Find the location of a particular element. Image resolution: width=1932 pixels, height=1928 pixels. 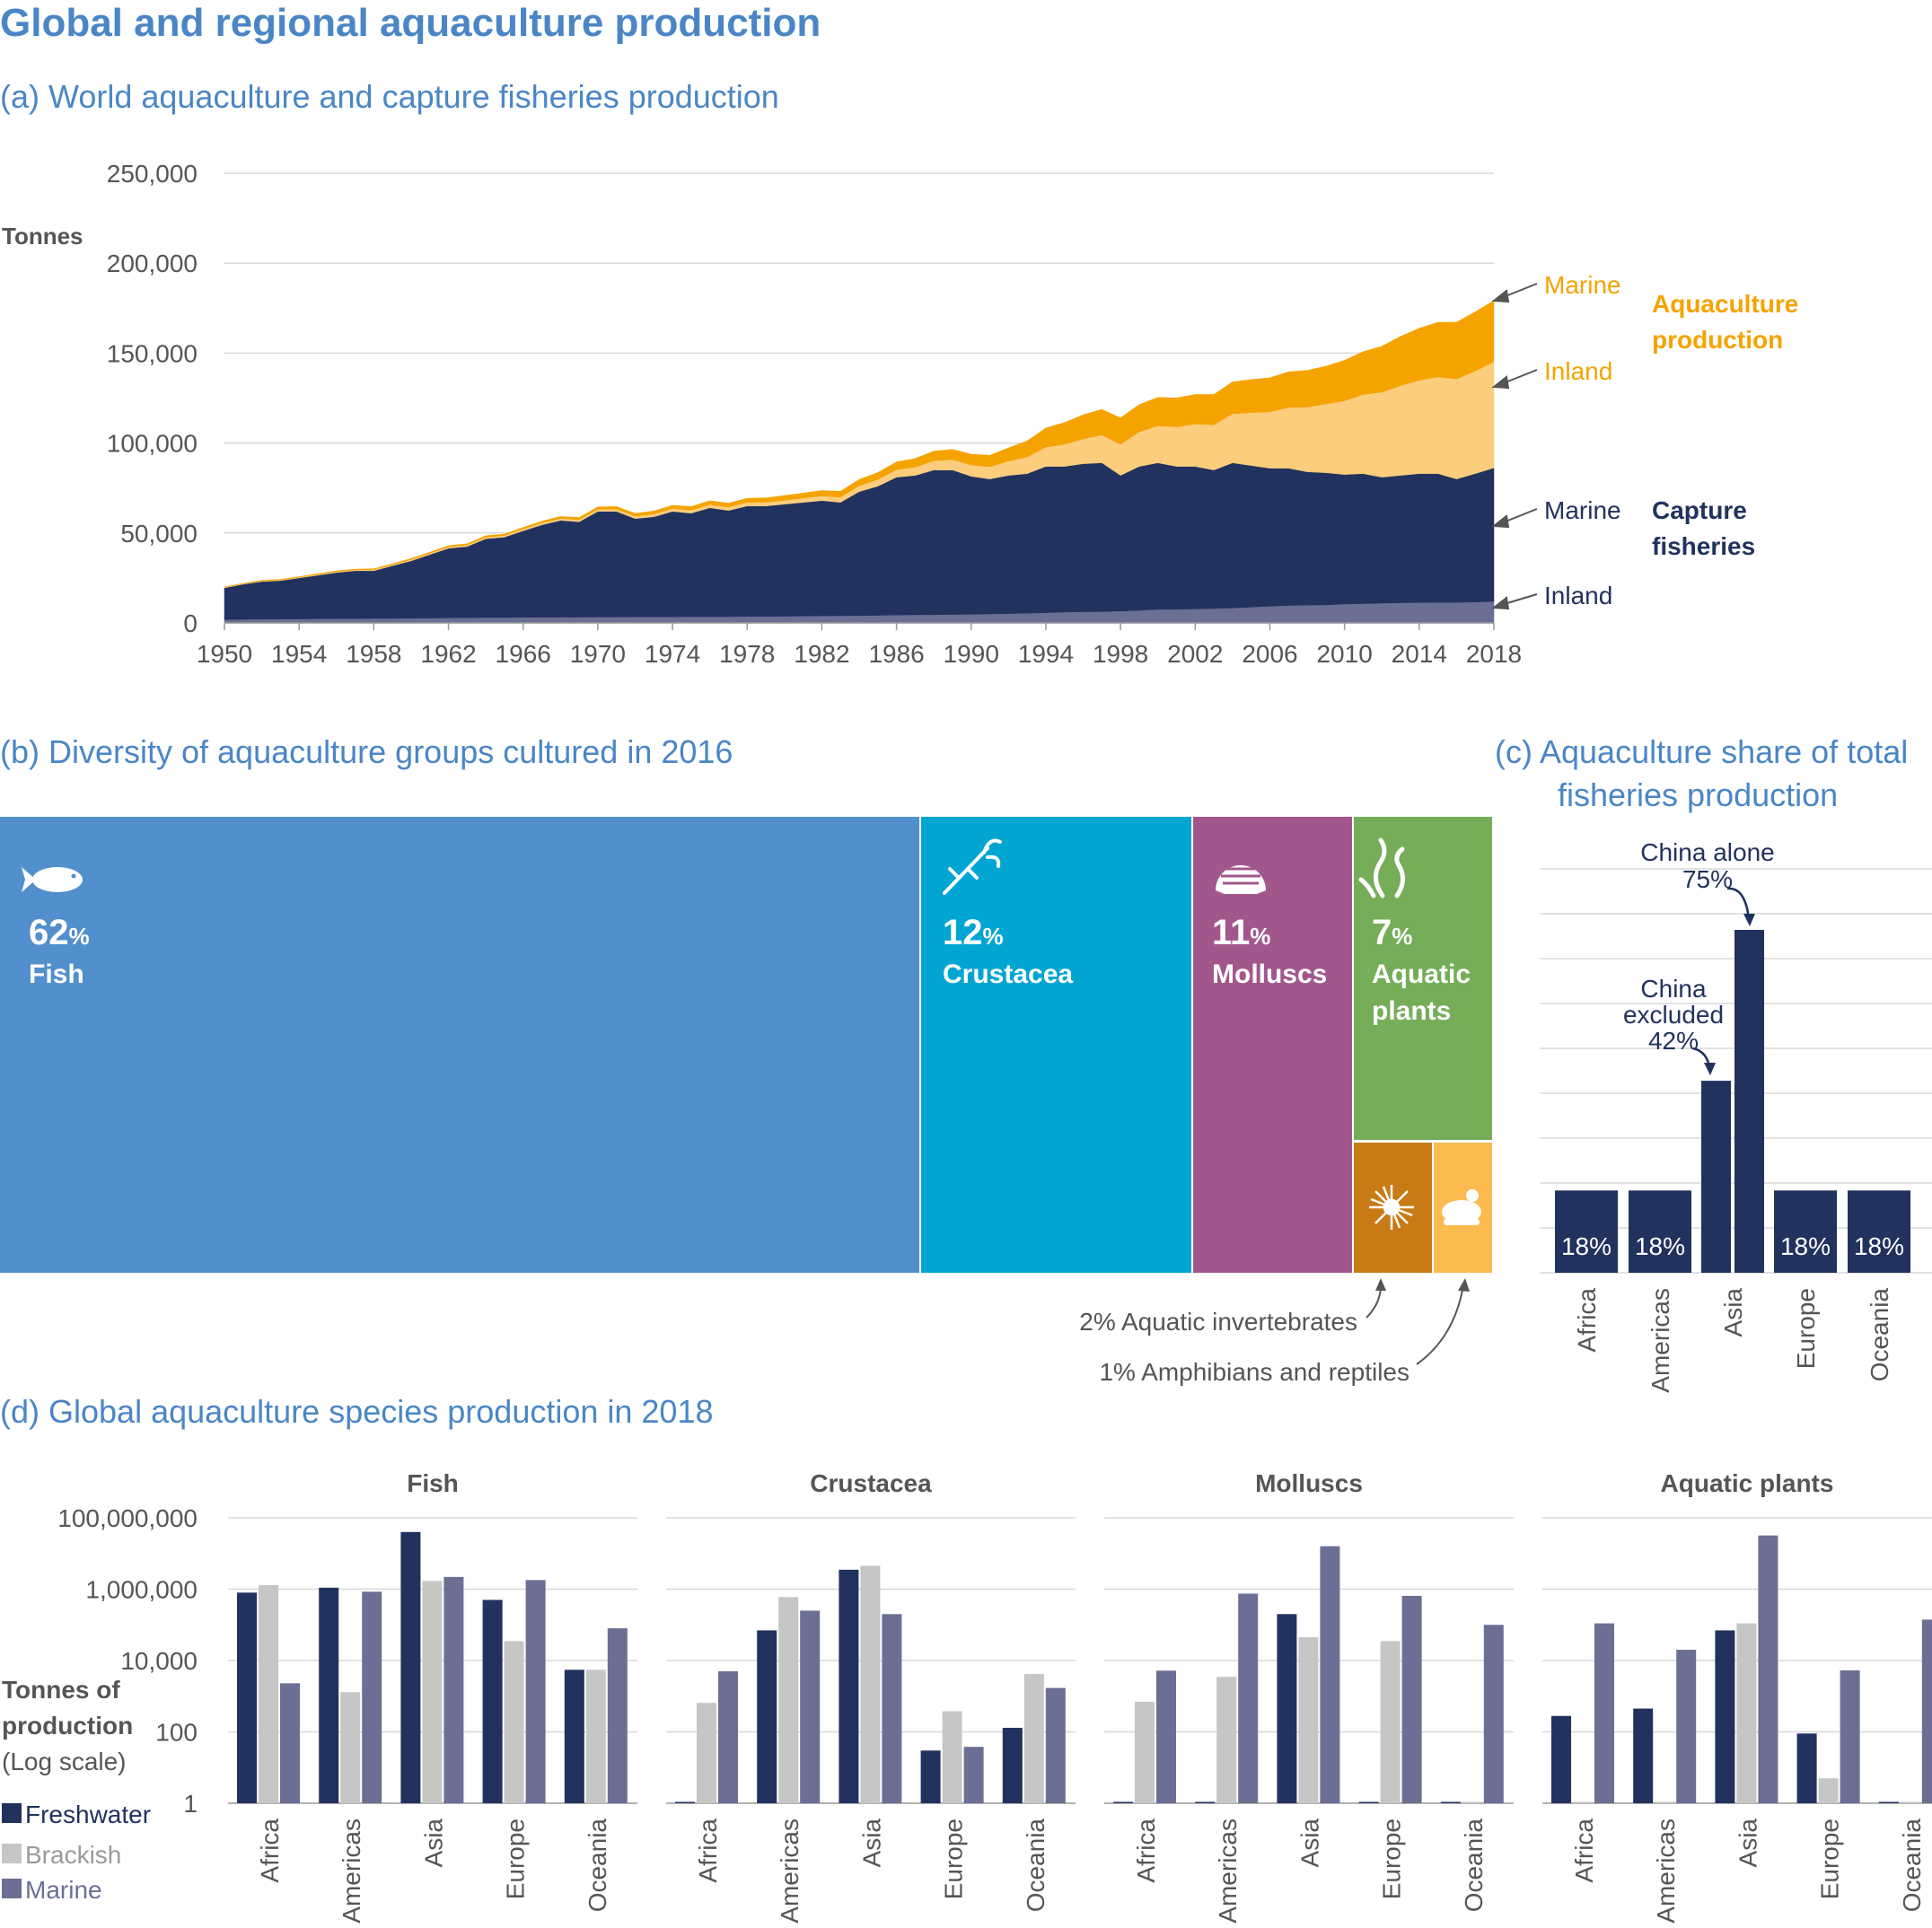

china-excluded-label-line2: excluded is located at coordinates (1673, 1015).